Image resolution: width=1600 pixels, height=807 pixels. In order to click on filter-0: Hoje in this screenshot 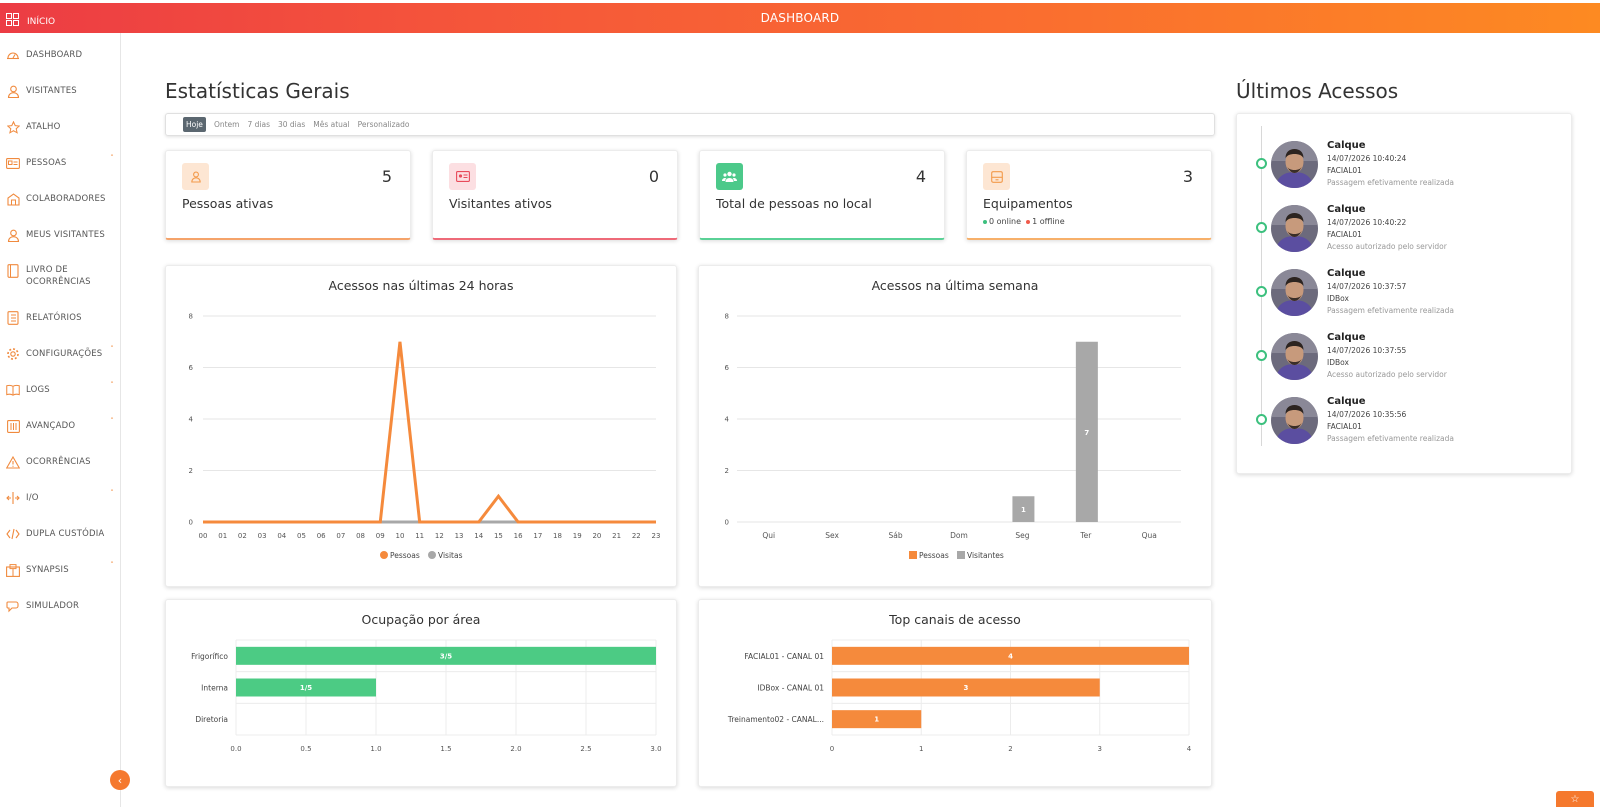, I will do `click(194, 124)`.